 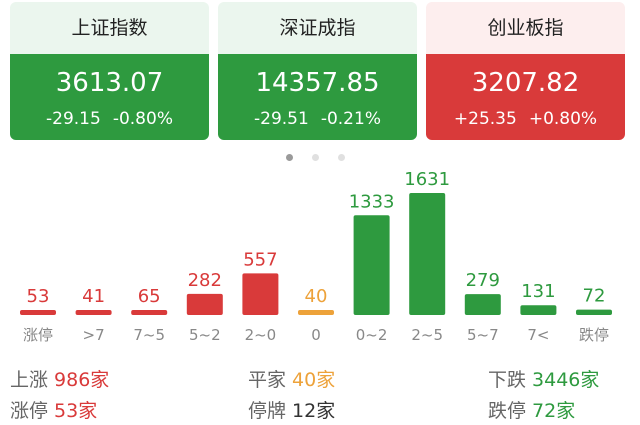 What do you see at coordinates (427, 179) in the screenshot?
I see `bar-value-label: 1631` at bounding box center [427, 179].